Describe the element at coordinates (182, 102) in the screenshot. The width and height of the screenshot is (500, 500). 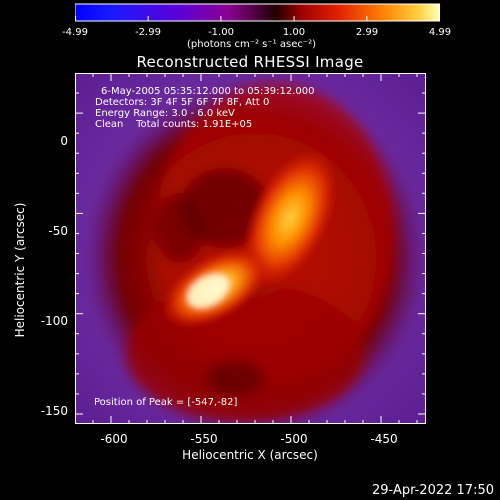
I see `detectors-line: Detectors: 3F 4F 5F 6F 7F 8F, Att 0` at that location.